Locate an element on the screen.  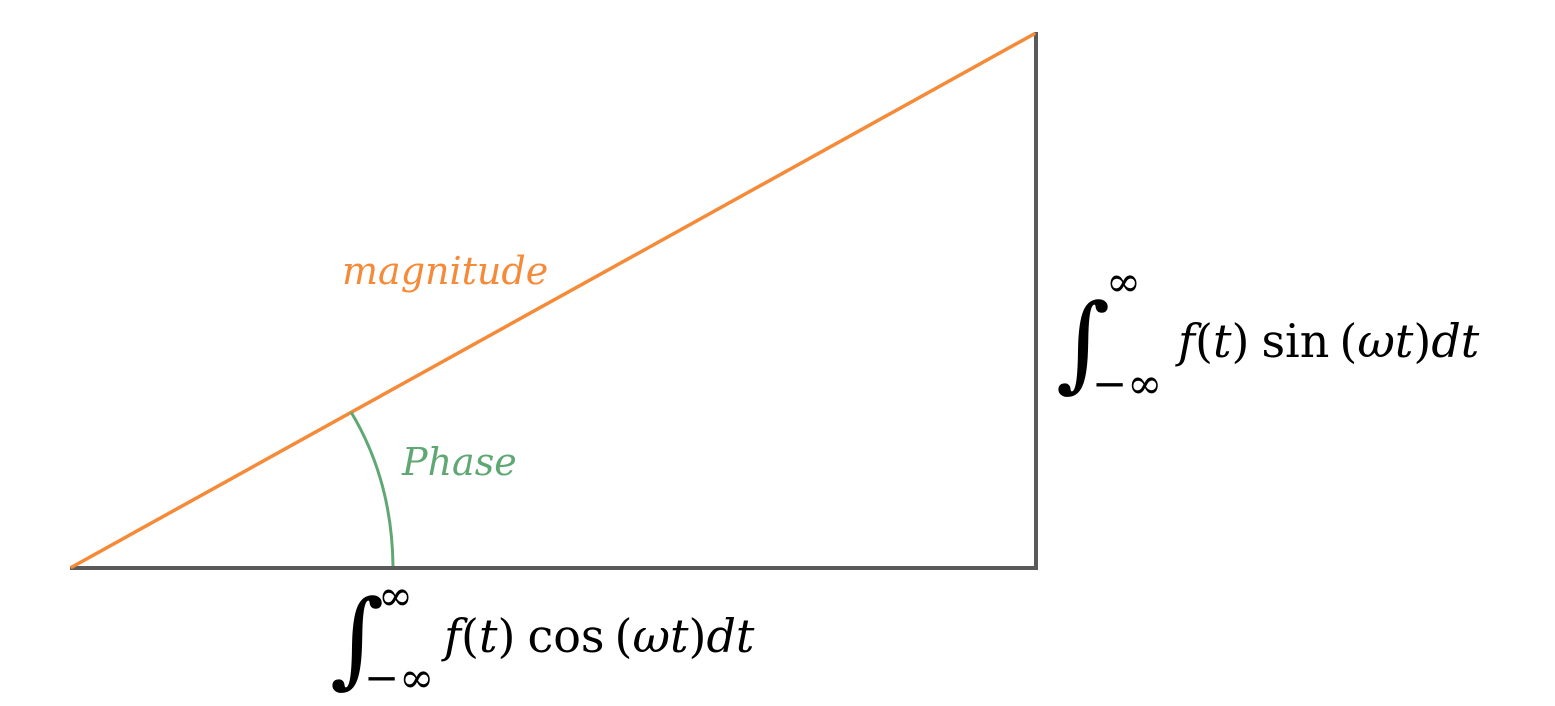
cos-integral-expression: ∫ ∞ −∞ f(t) cos (ωt)dt is located at coordinates (542, 636).